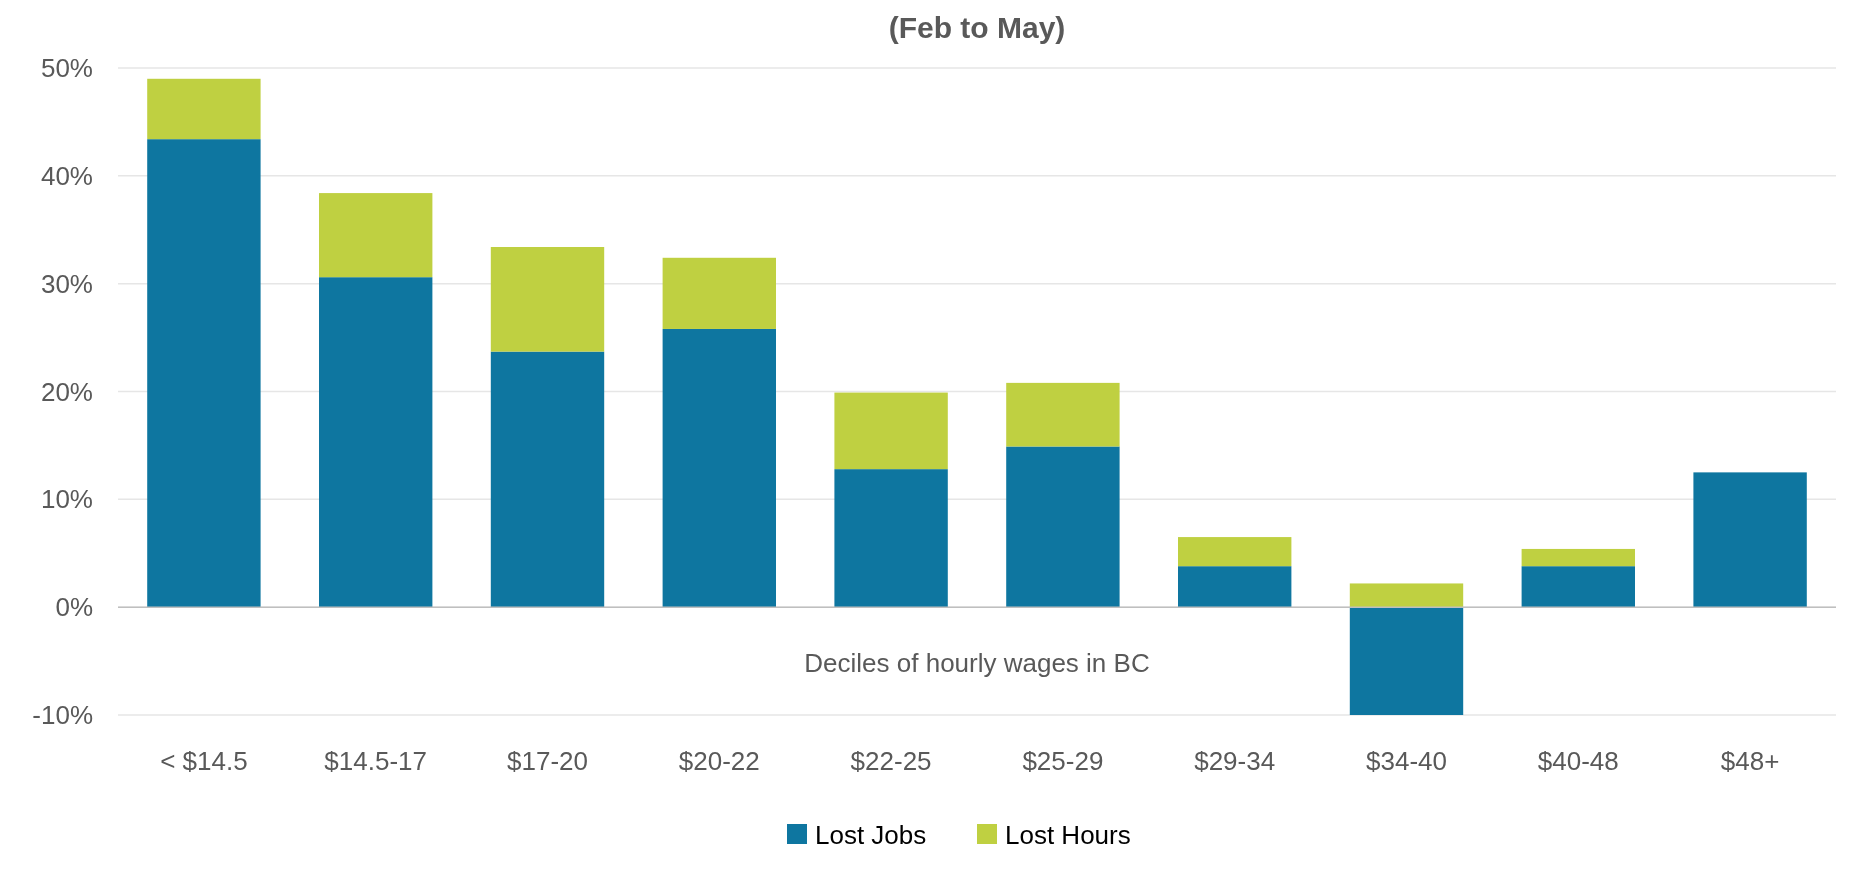 The image size is (1864, 873). I want to click on y-tick-label: 30%, so click(66, 283).